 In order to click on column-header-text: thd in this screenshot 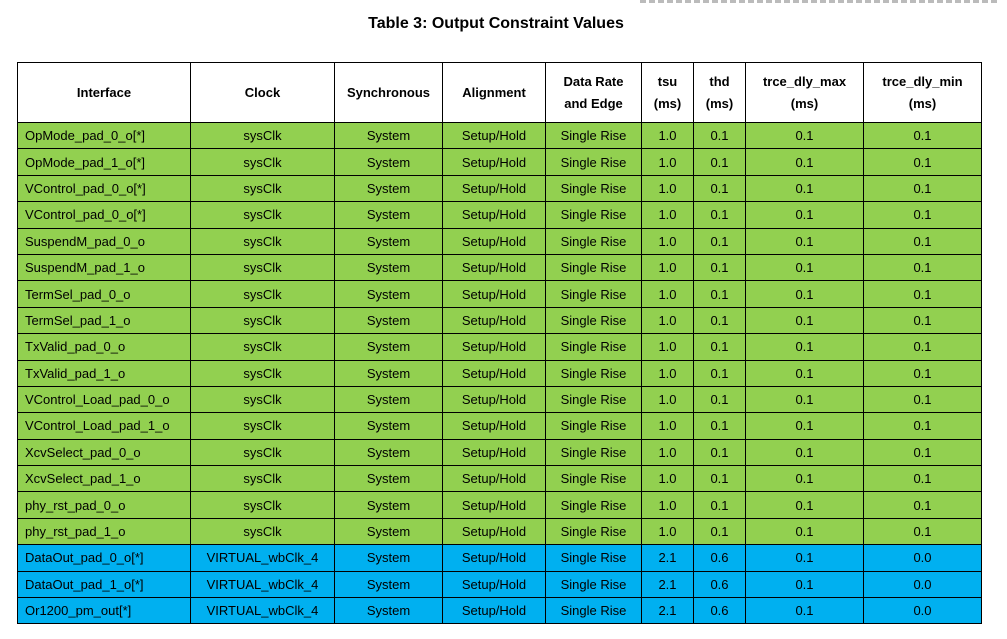, I will do `click(719, 81)`.